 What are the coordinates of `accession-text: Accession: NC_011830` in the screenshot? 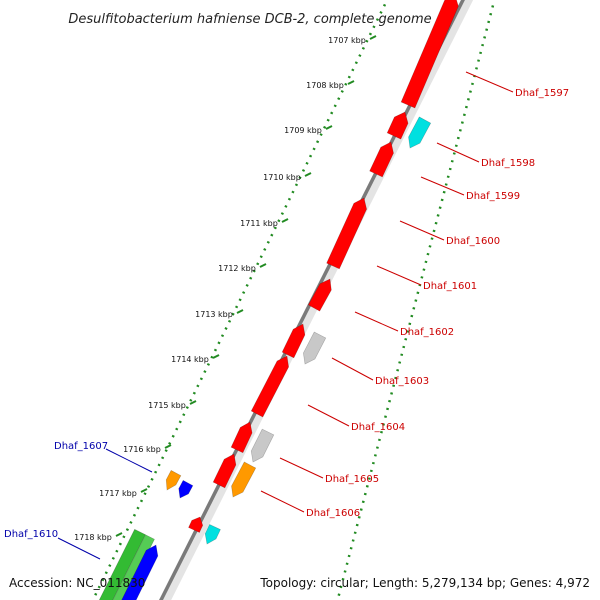 It's located at (77, 583).